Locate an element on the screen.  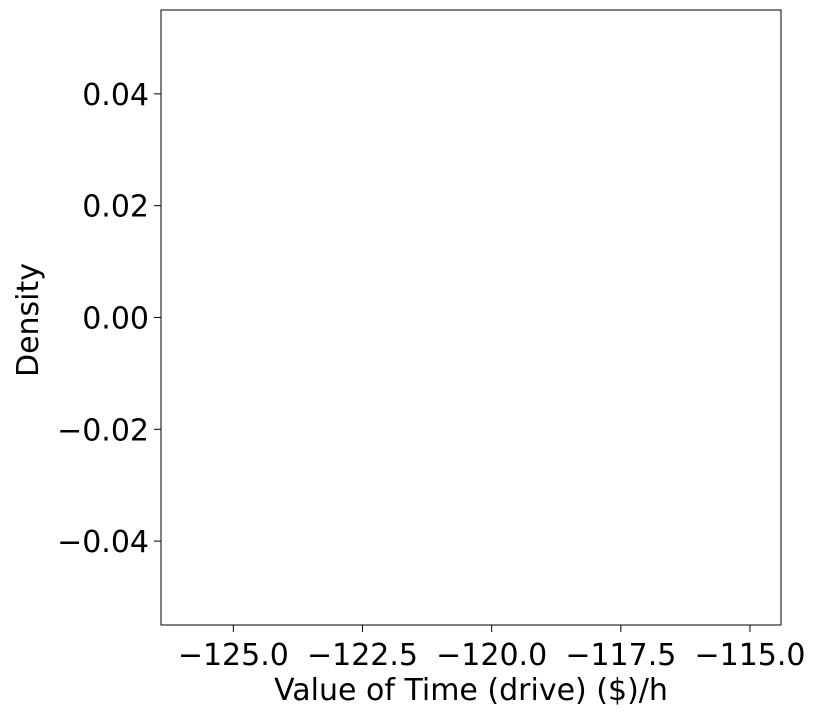
y-tick-label: −0.04 is located at coordinates (103, 542).